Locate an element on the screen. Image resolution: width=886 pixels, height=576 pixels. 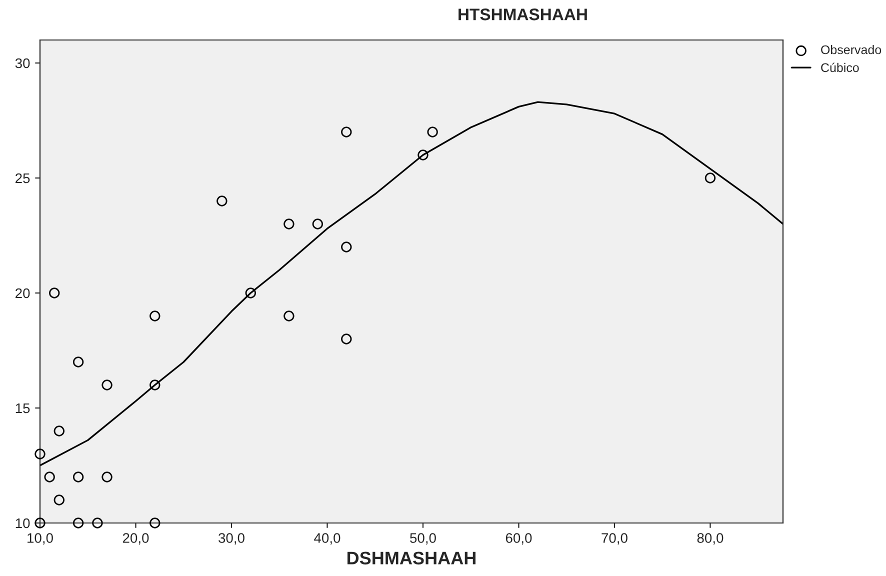
chart-title: HTSHMASHAAH is located at coordinates (522, 14).